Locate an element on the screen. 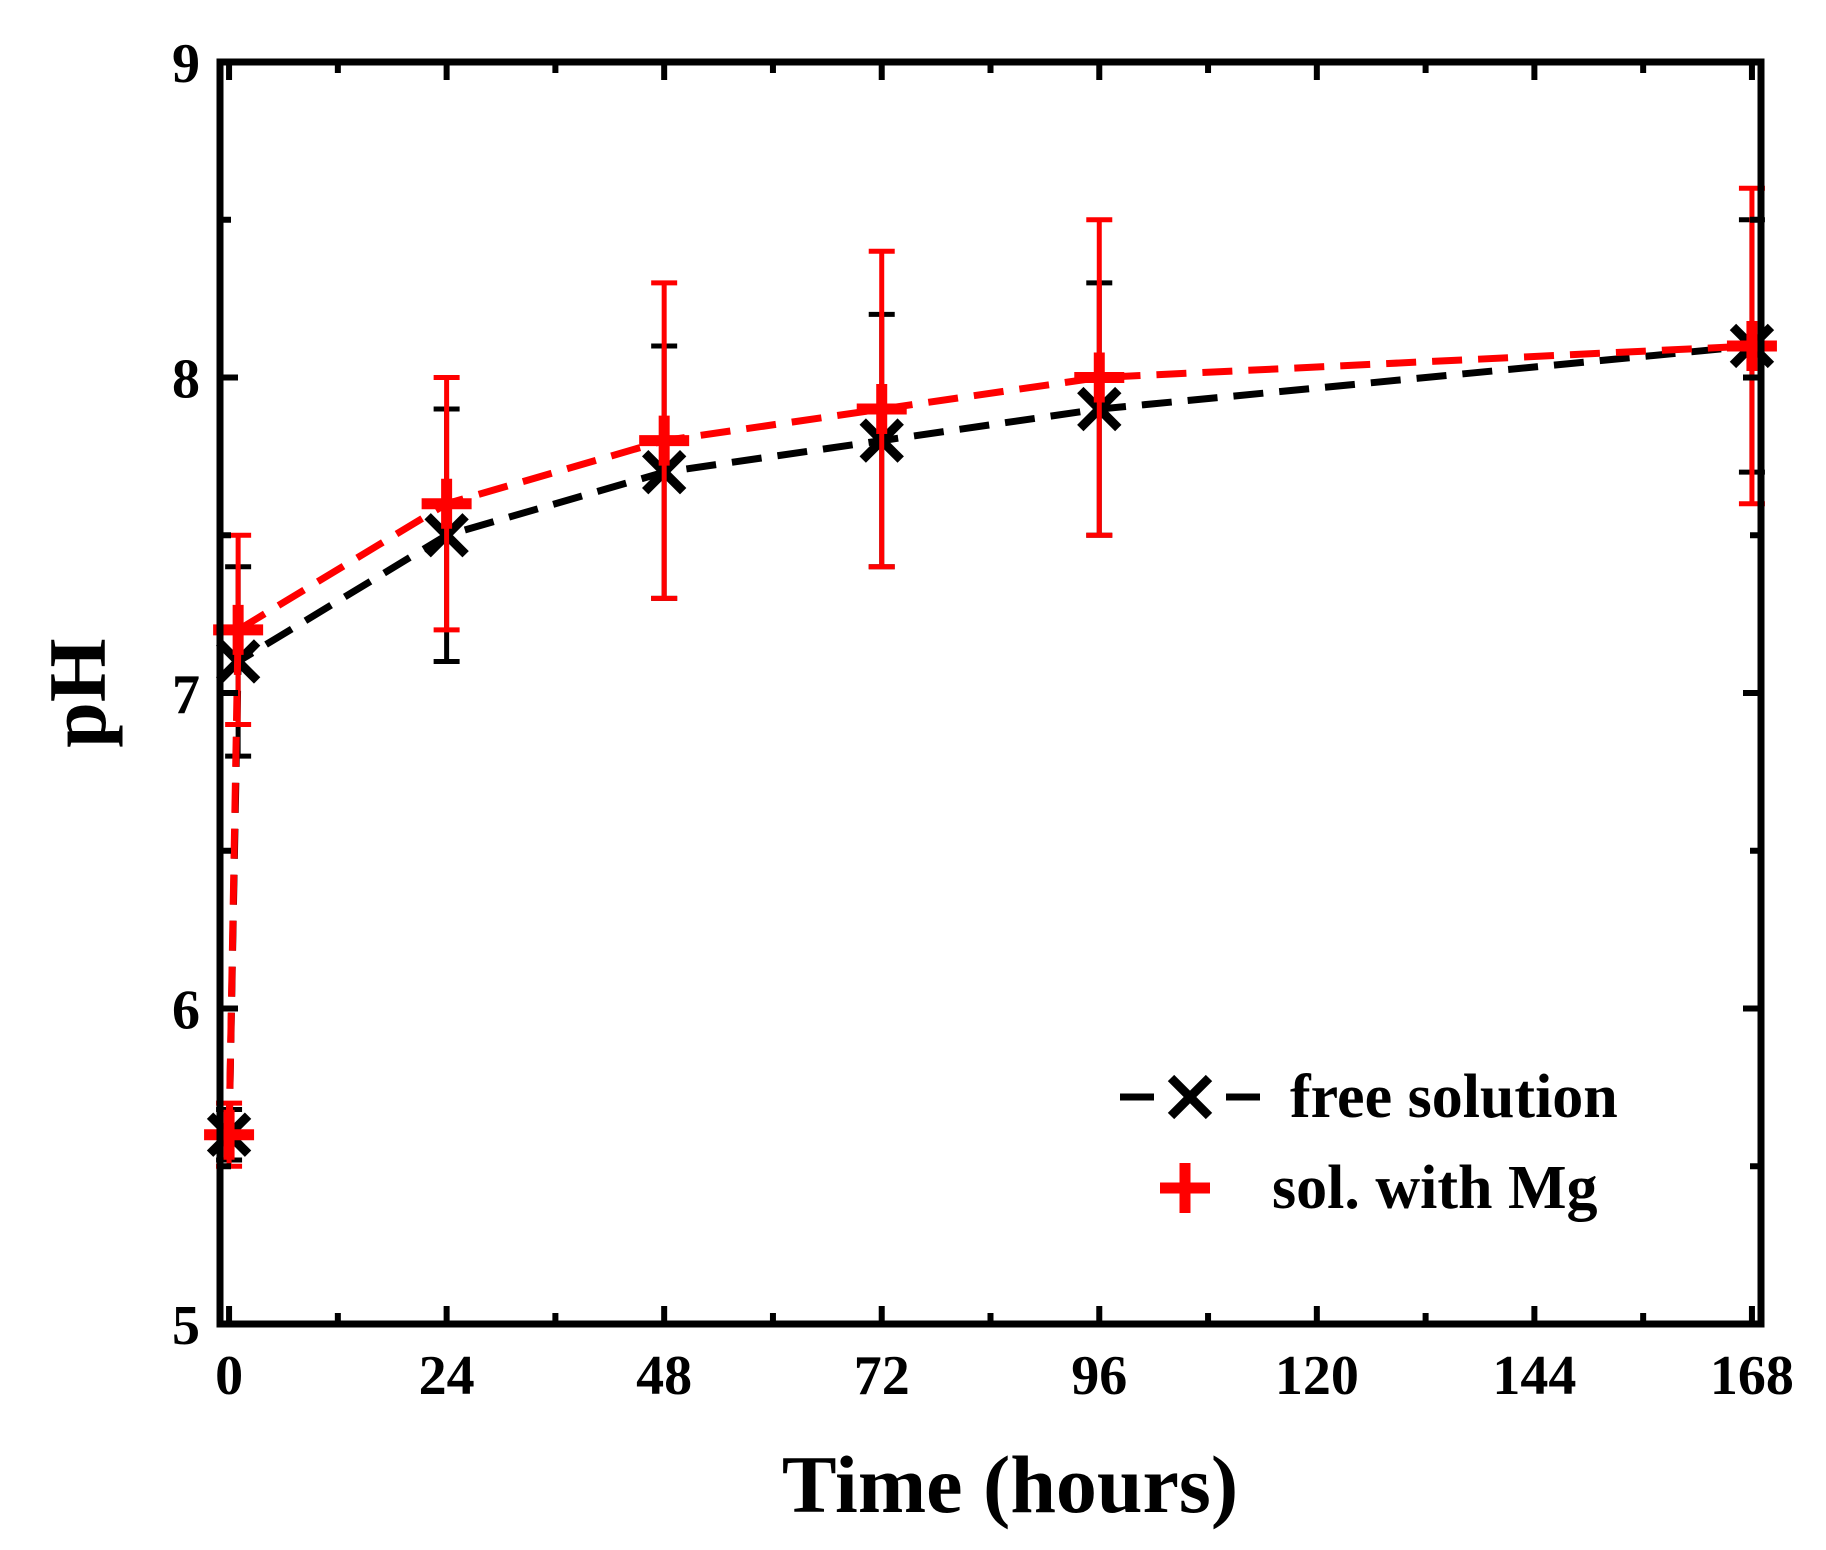 The image size is (1826, 1550). legend-marker-free-solution is located at coordinates (1190, 1097).